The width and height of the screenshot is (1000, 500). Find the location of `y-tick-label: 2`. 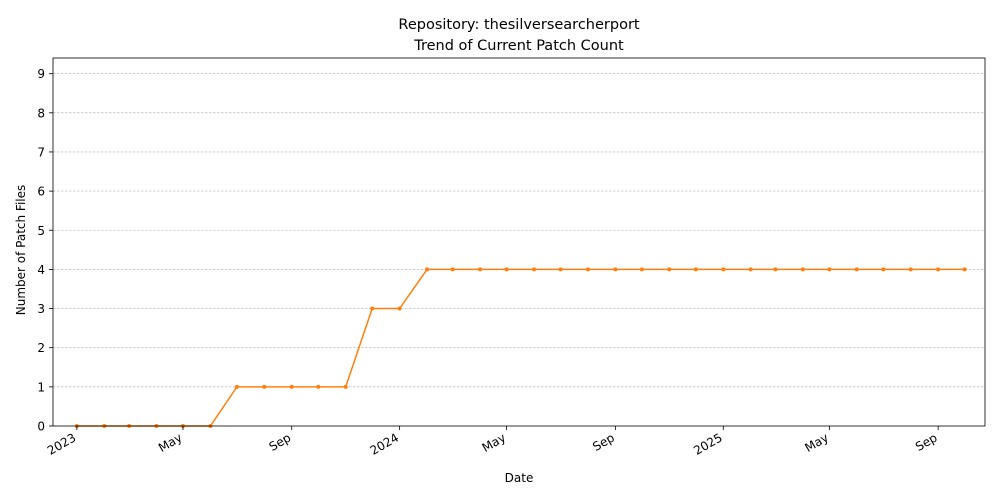

y-tick-label: 2 is located at coordinates (41, 348).